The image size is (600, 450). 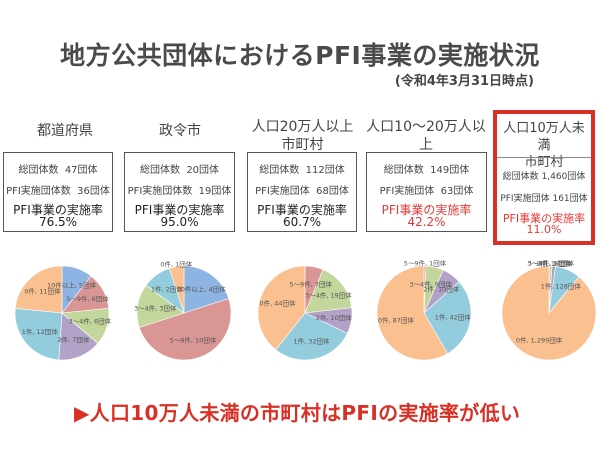 What do you see at coordinates (561, 285) in the screenshot?
I see `pie-label: 1件, 128団体` at bounding box center [561, 285].